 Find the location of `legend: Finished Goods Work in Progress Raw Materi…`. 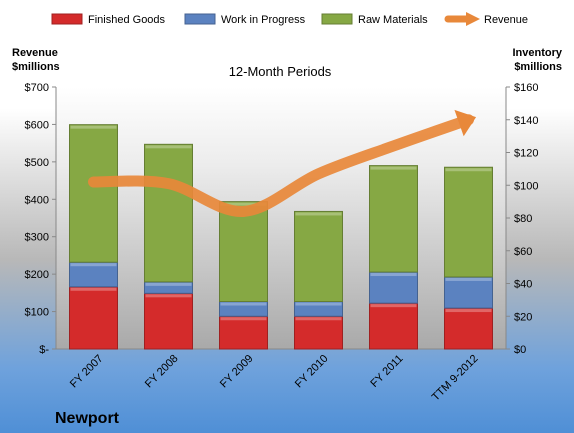

legend: Finished Goods Work in Progress Raw Materi… is located at coordinates (289, 19).